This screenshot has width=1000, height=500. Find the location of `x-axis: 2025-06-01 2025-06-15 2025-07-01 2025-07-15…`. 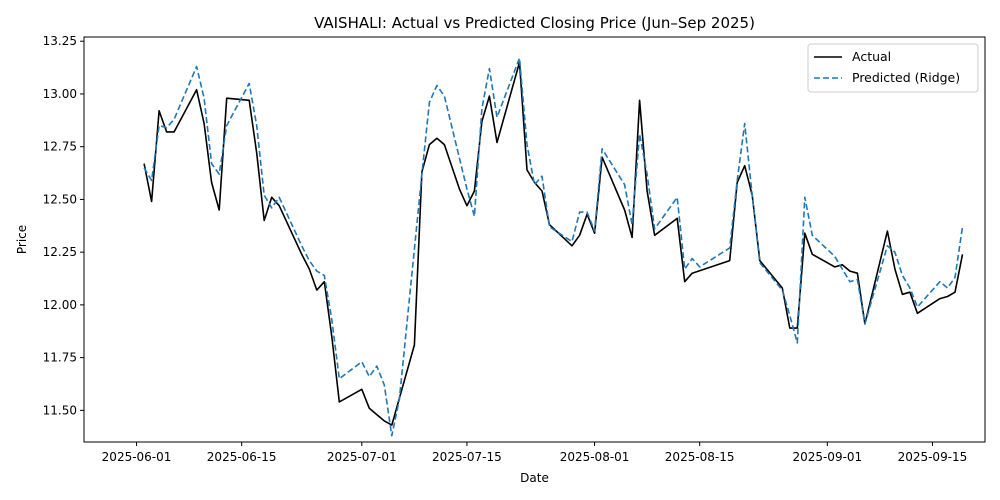

x-axis: 2025-06-01 2025-06-15 2025-07-01 2025-07-15… is located at coordinates (535, 453).